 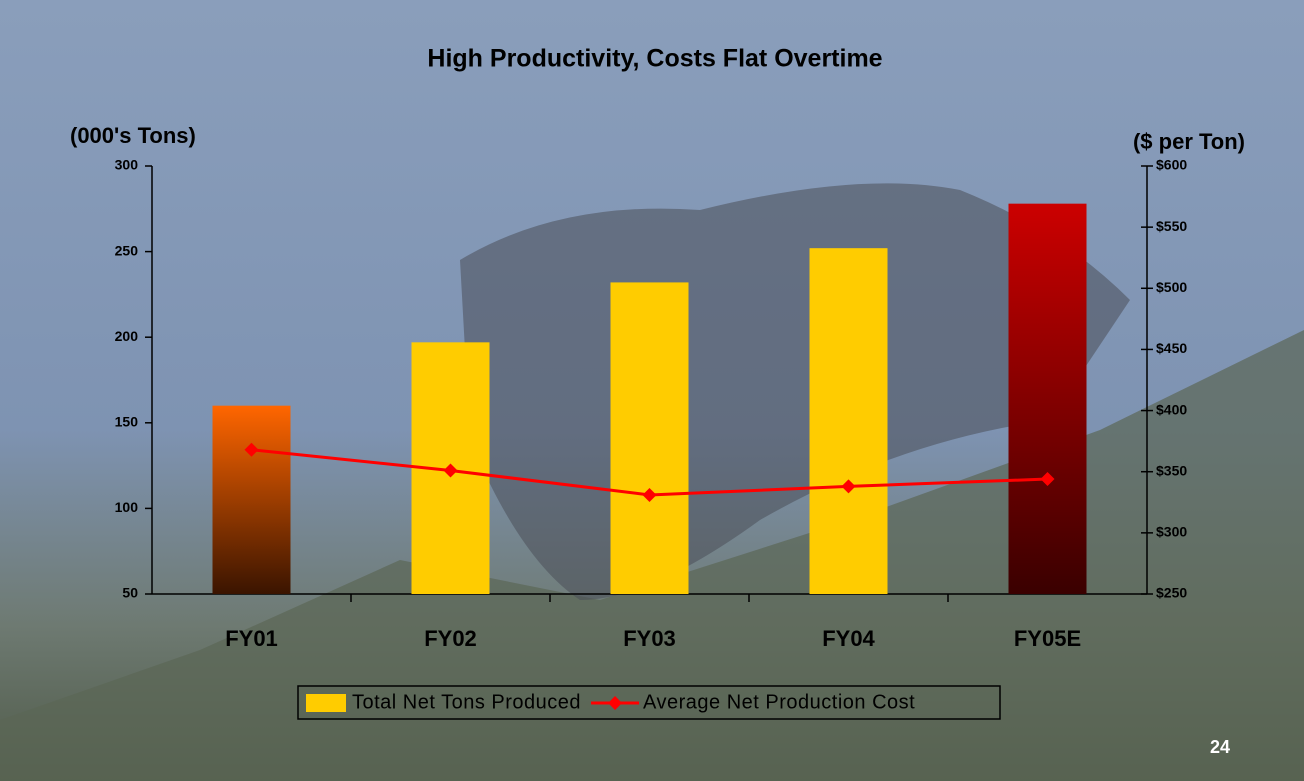 What do you see at coordinates (1171, 348) in the screenshot?
I see `y2-tick-label: $450` at bounding box center [1171, 348].